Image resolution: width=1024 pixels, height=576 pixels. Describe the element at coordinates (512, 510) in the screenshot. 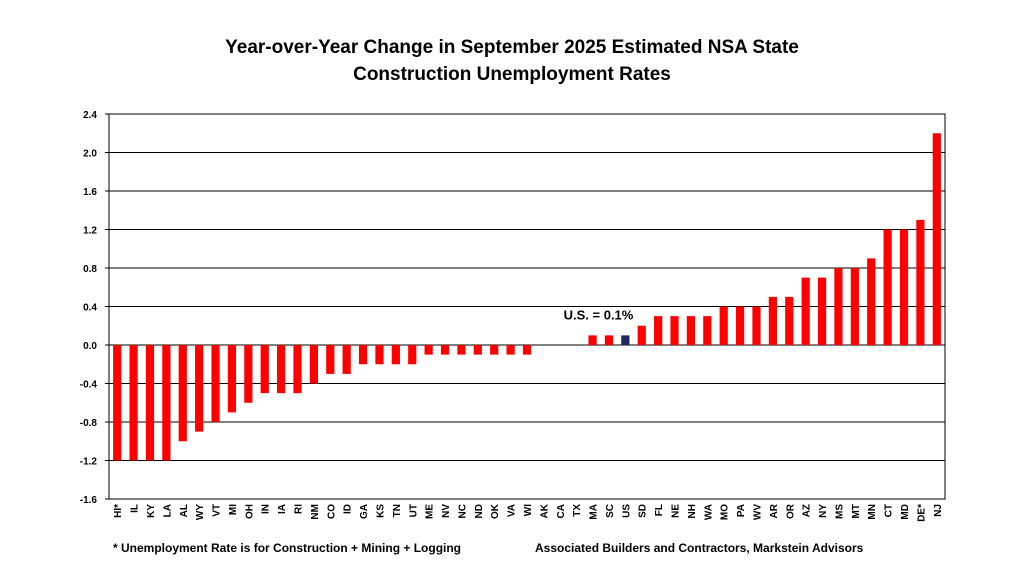

I see `x-tick-label: VA` at that location.